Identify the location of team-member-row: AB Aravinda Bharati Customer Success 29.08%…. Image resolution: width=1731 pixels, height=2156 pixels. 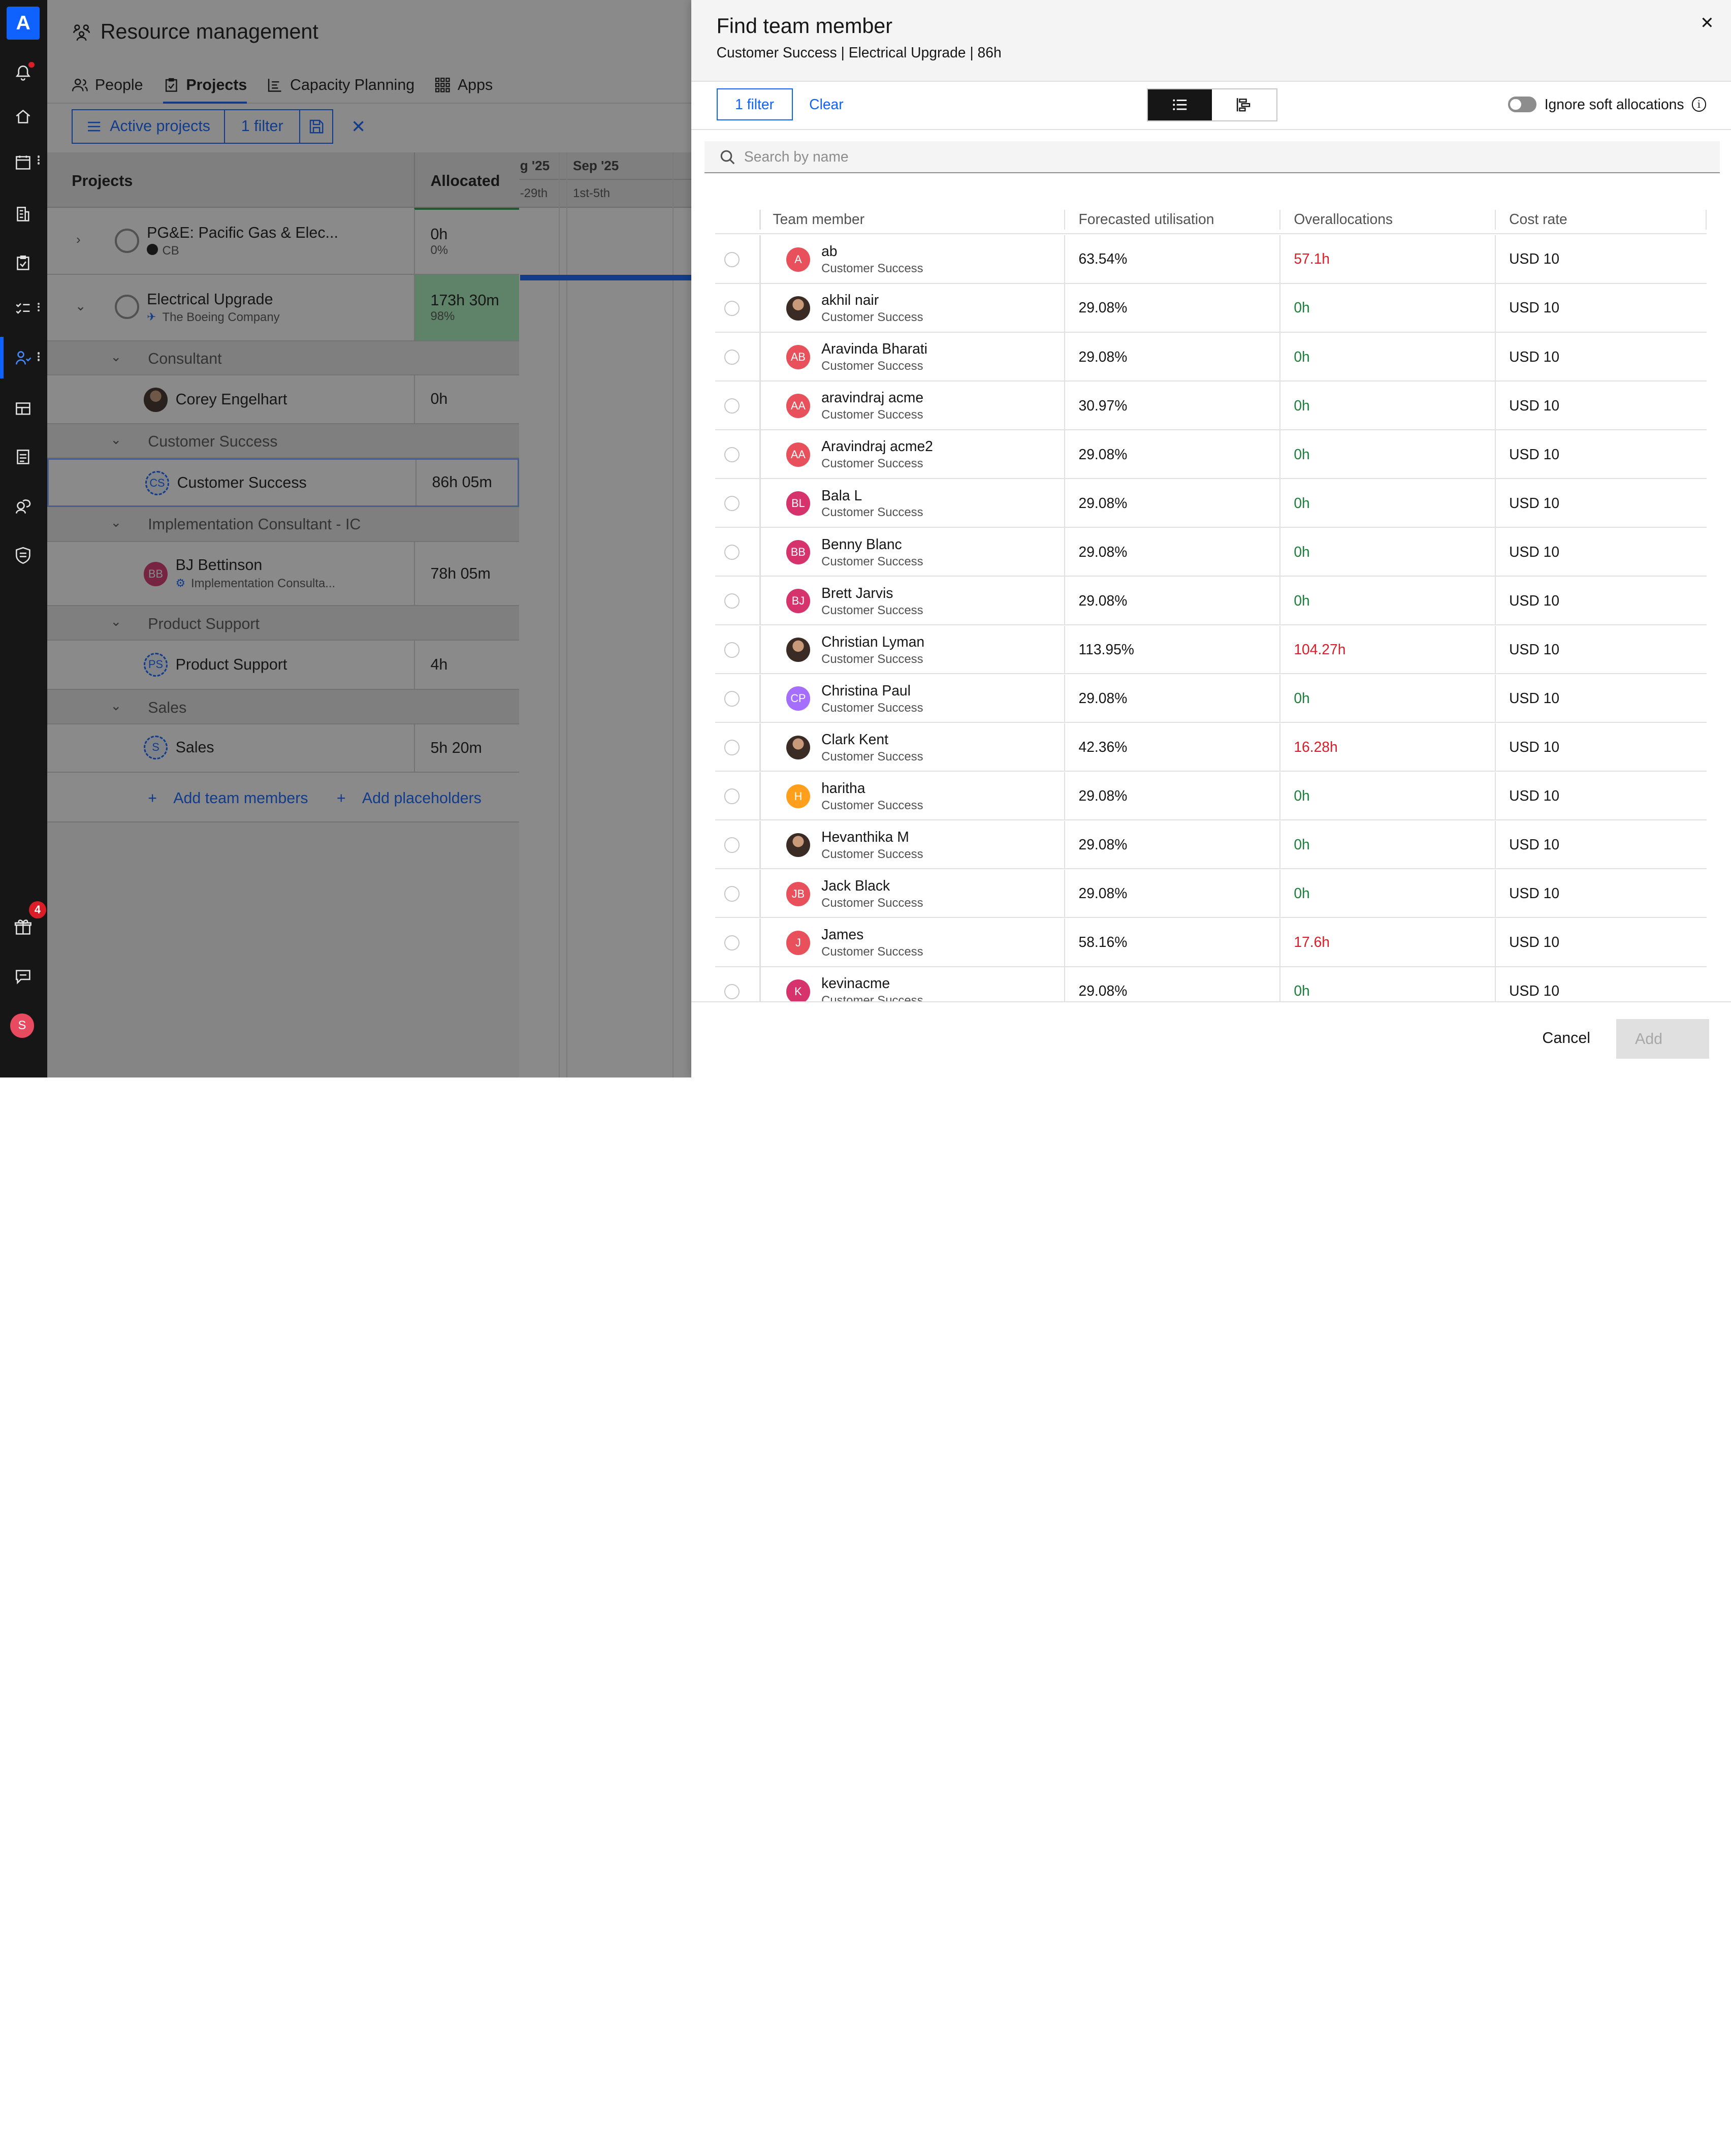
(1211, 357).